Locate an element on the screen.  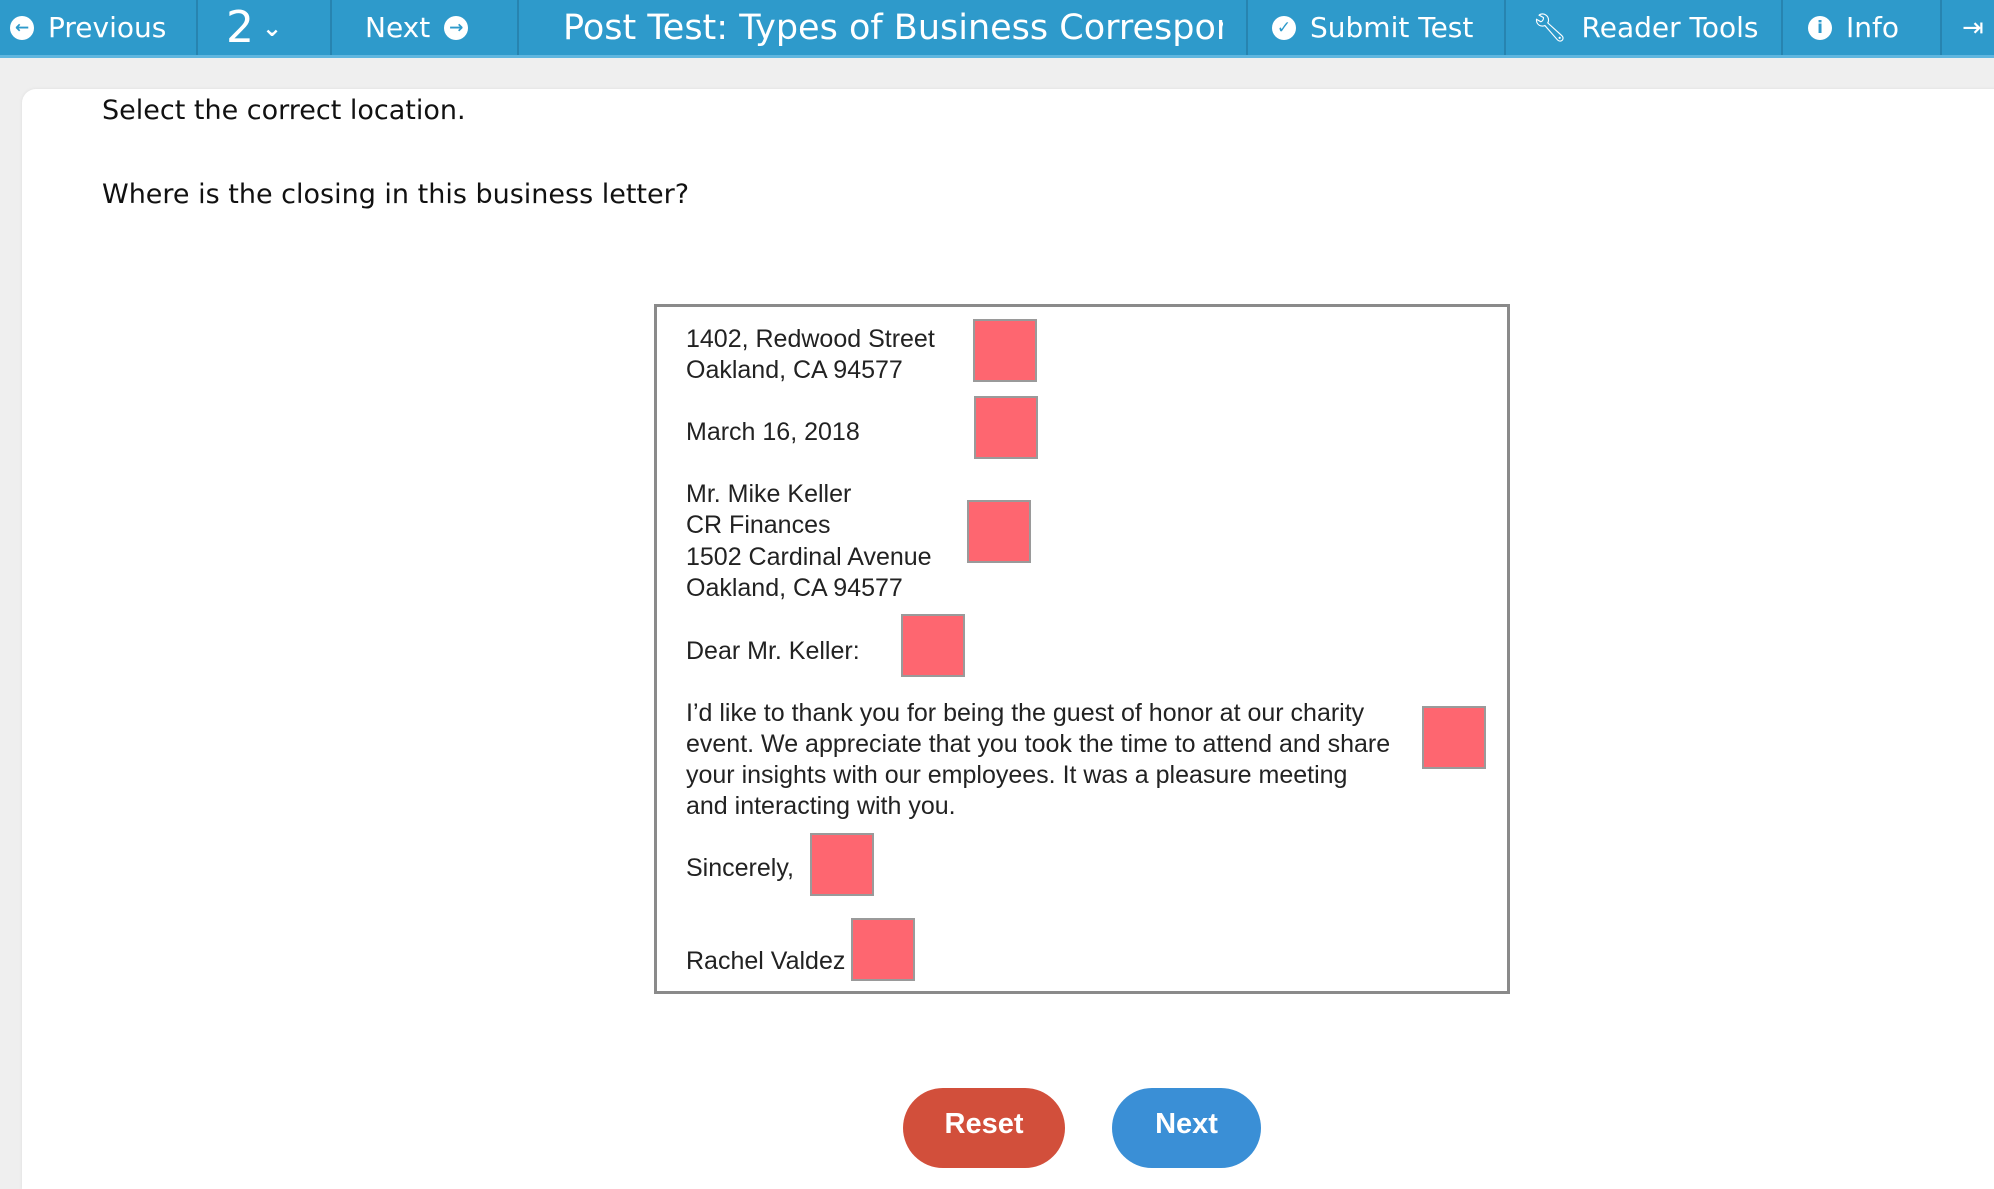
recipient-line: Mr. Mike Keller is located at coordinates (769, 494).